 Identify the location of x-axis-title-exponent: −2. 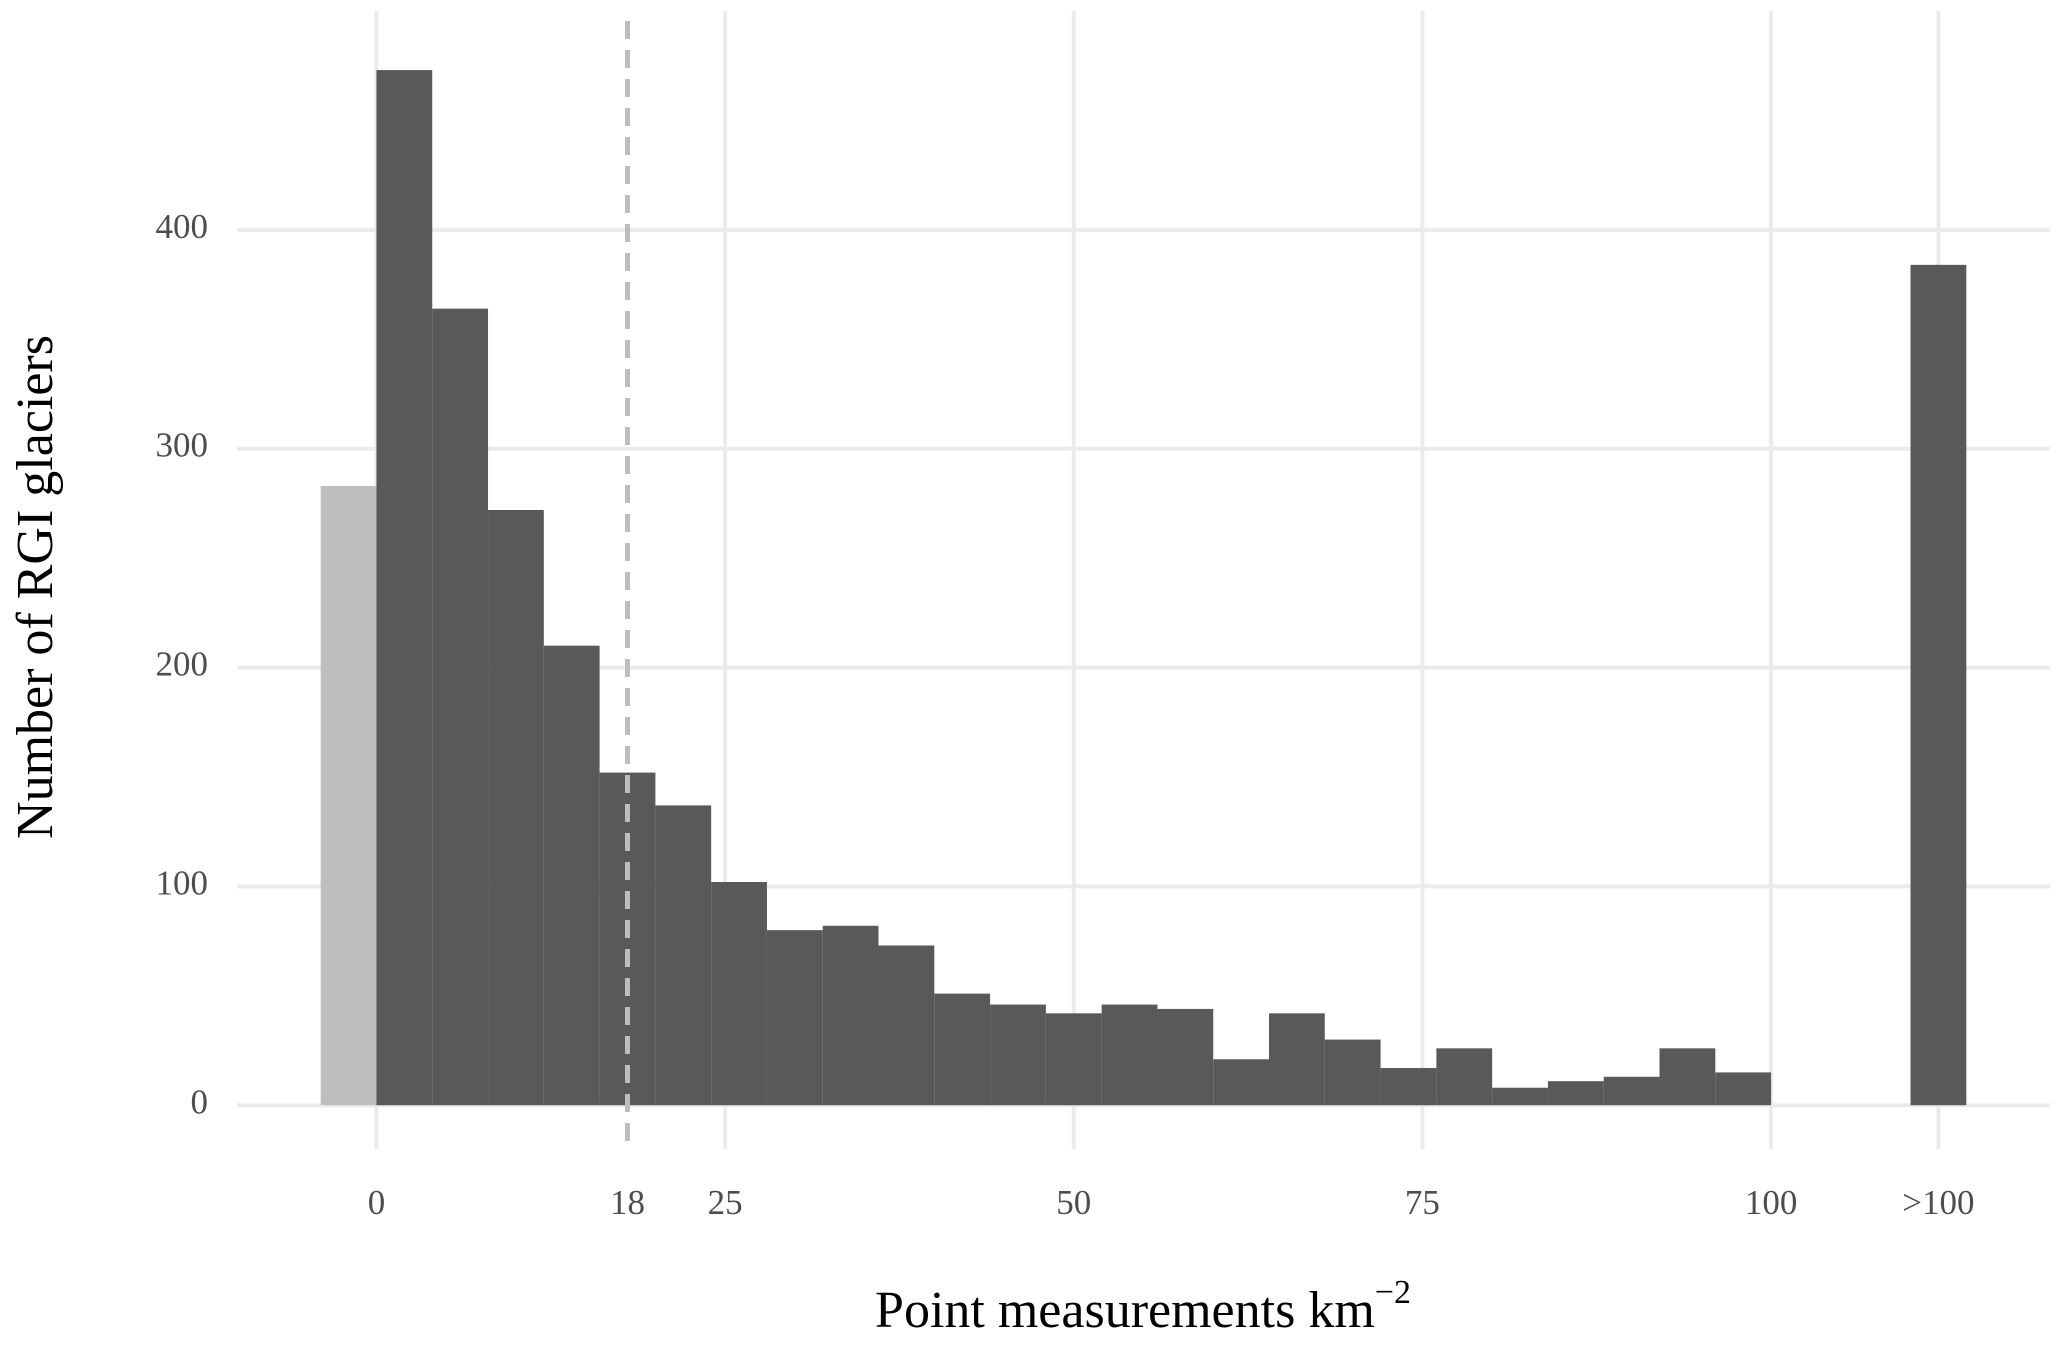
(1393, 1292).